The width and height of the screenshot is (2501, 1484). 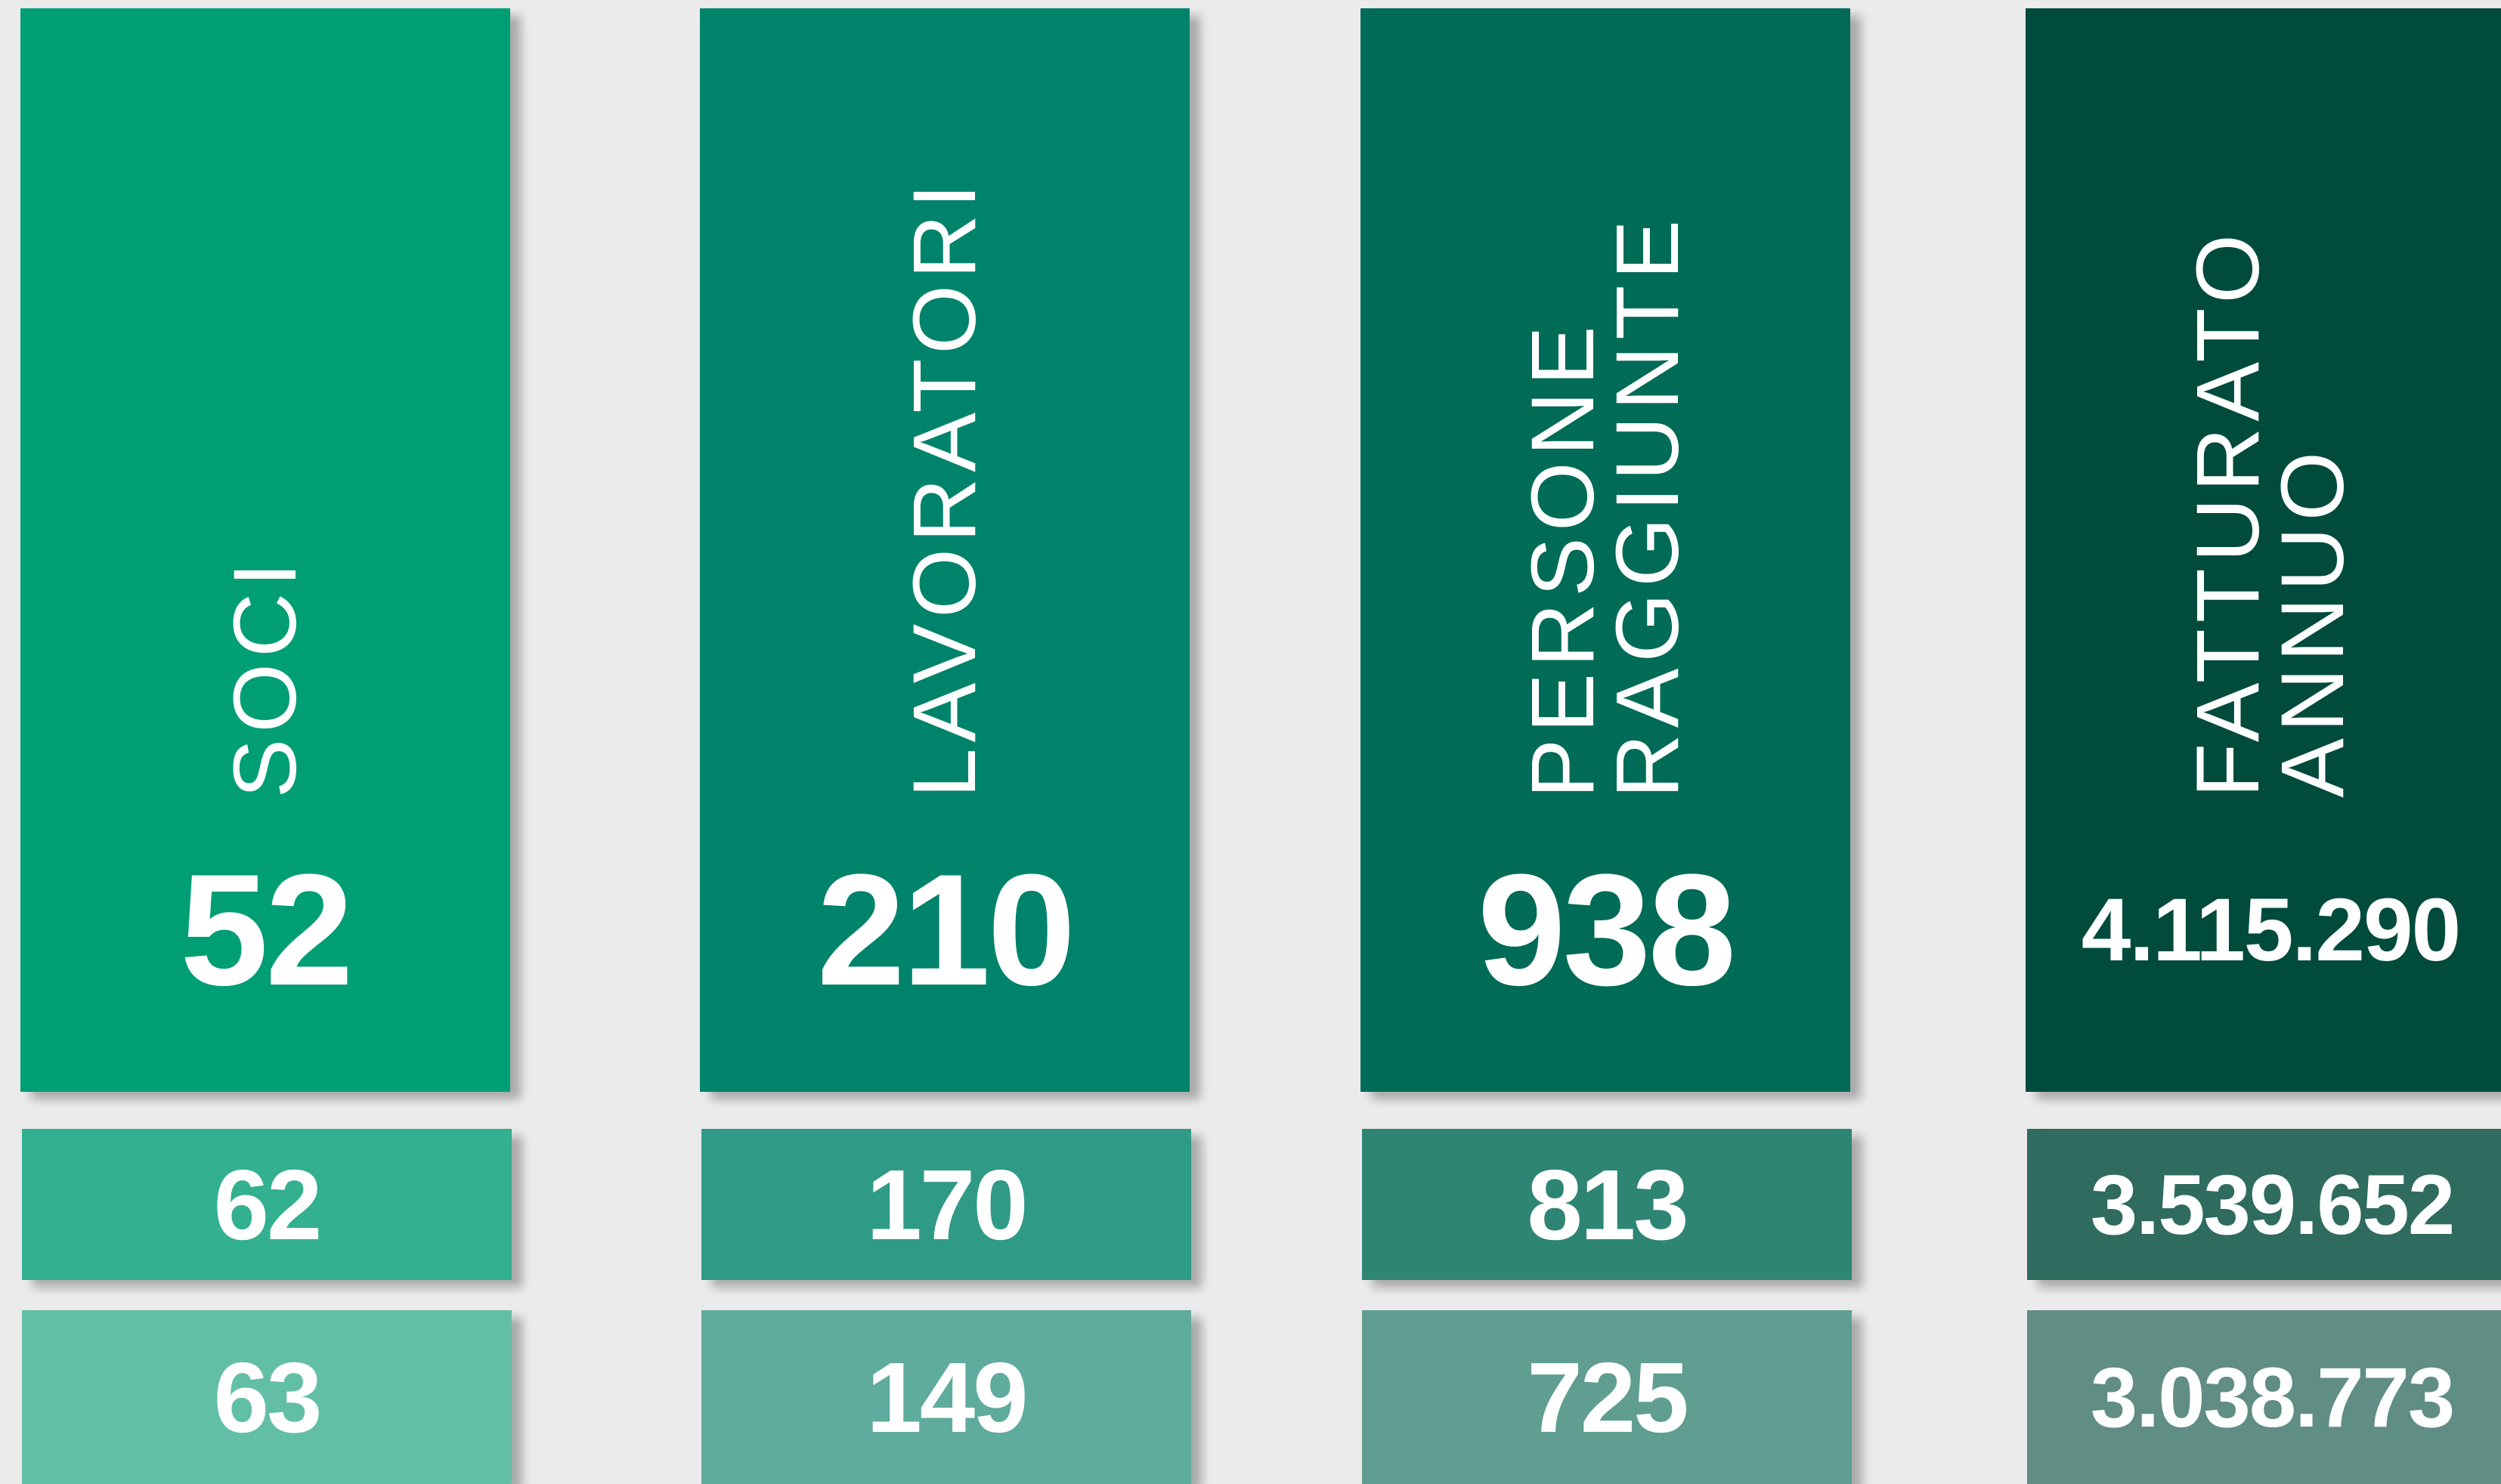 I want to click on history-value: 62, so click(x=267, y=1204).